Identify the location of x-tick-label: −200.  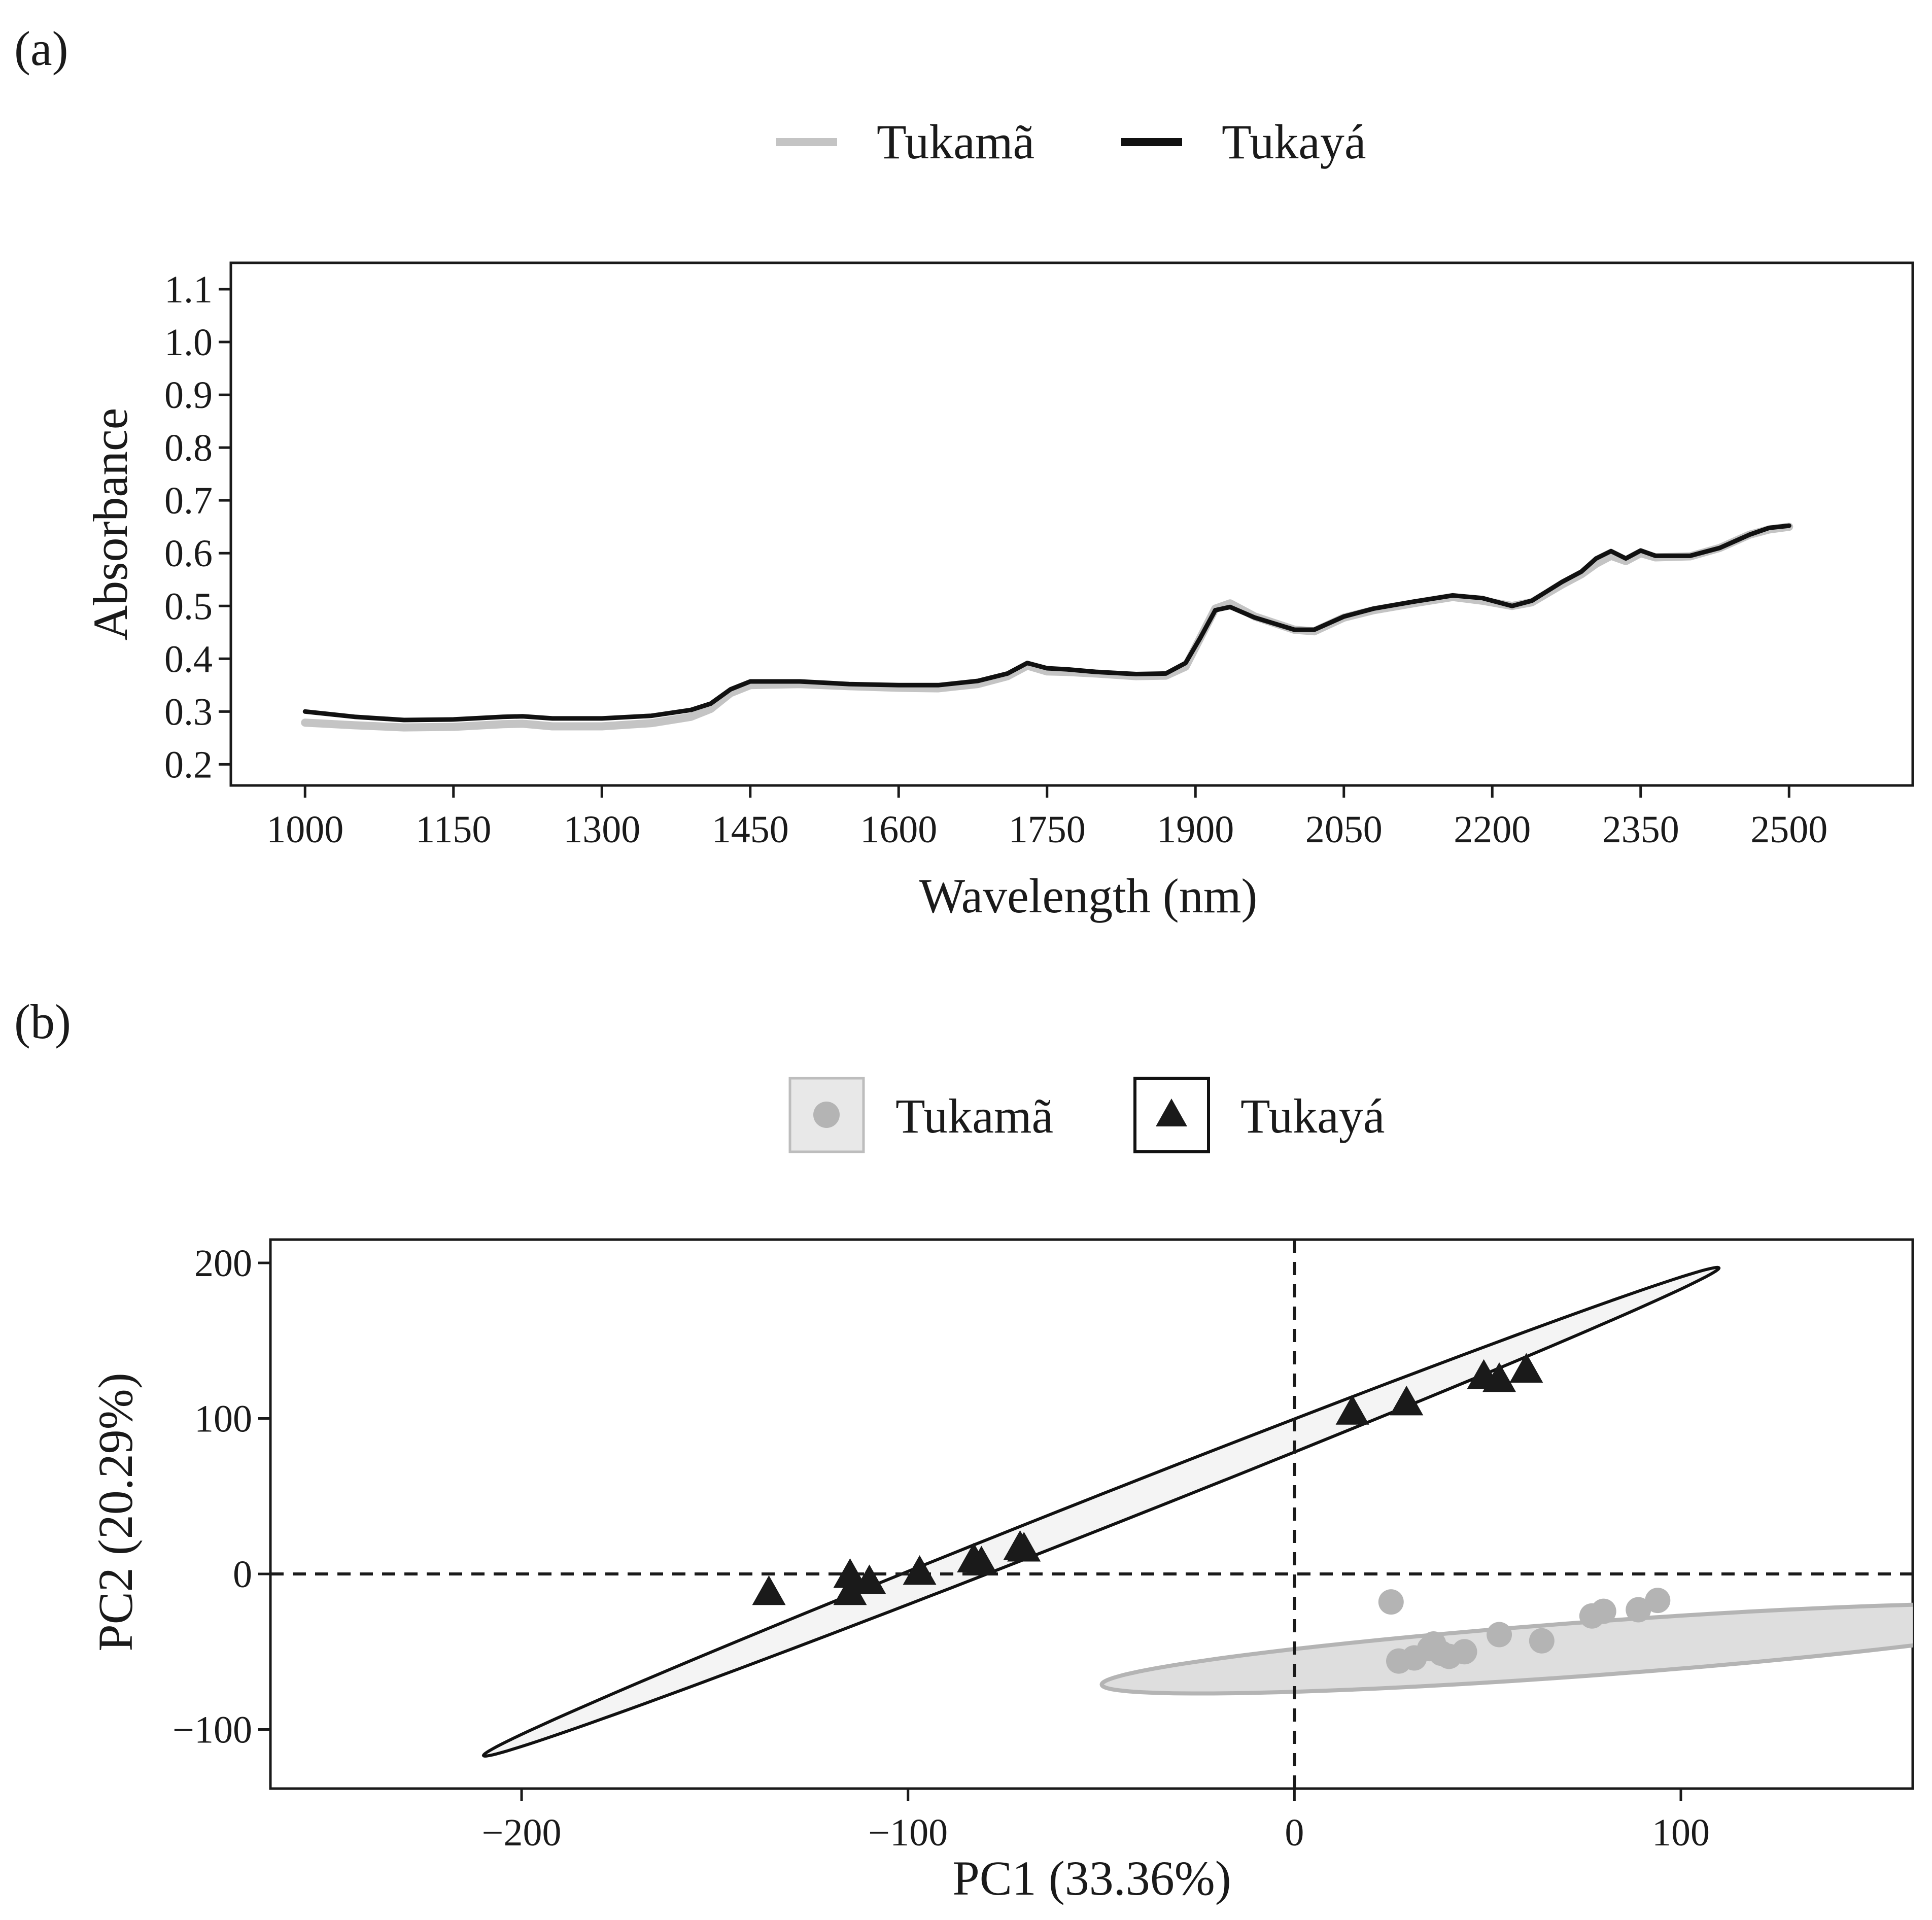
(522, 1832).